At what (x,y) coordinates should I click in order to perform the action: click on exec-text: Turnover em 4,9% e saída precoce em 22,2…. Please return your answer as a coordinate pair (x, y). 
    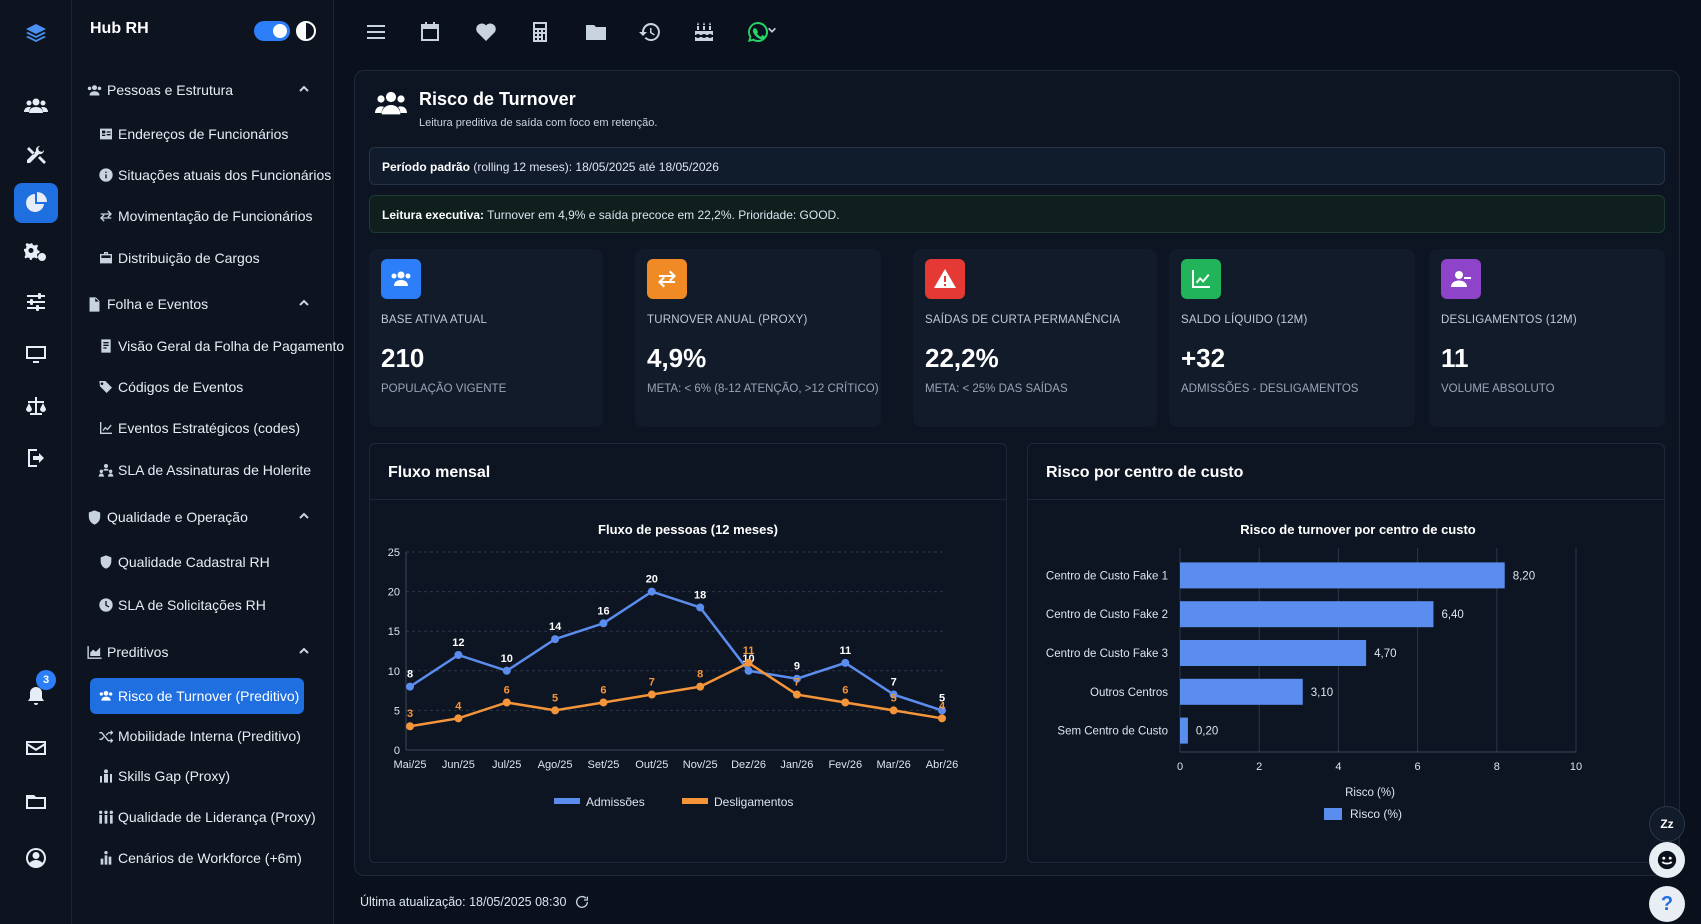
    Looking at the image, I should click on (663, 215).